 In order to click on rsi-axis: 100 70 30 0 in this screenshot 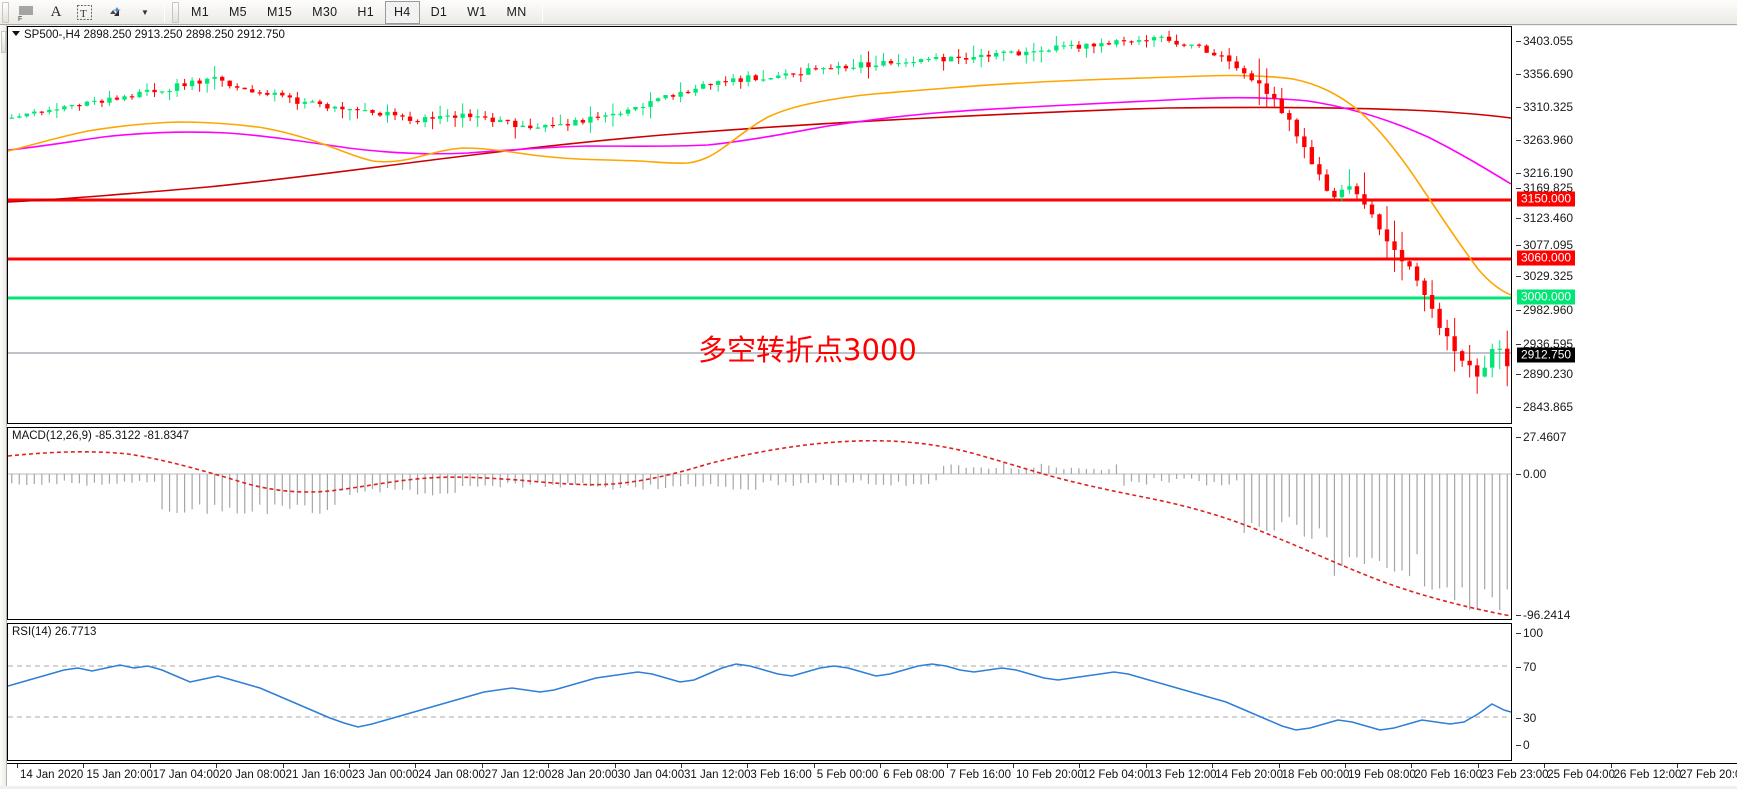, I will do `click(1625, 692)`.